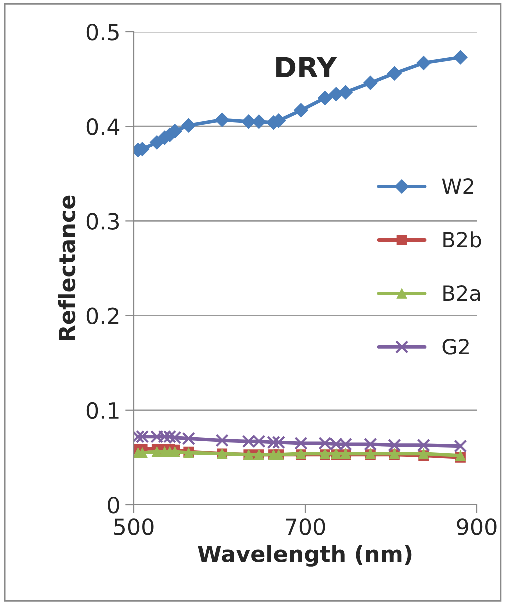 The width and height of the screenshot is (506, 603). What do you see at coordinates (306, 527) in the screenshot?
I see `x-tick-label: 700` at bounding box center [306, 527].